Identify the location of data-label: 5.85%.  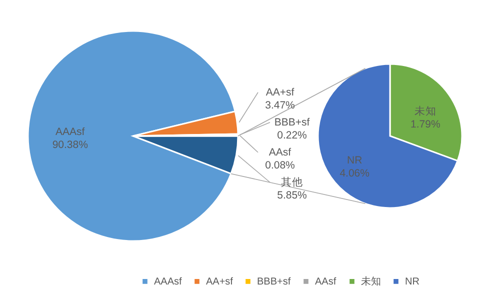
(292, 195).